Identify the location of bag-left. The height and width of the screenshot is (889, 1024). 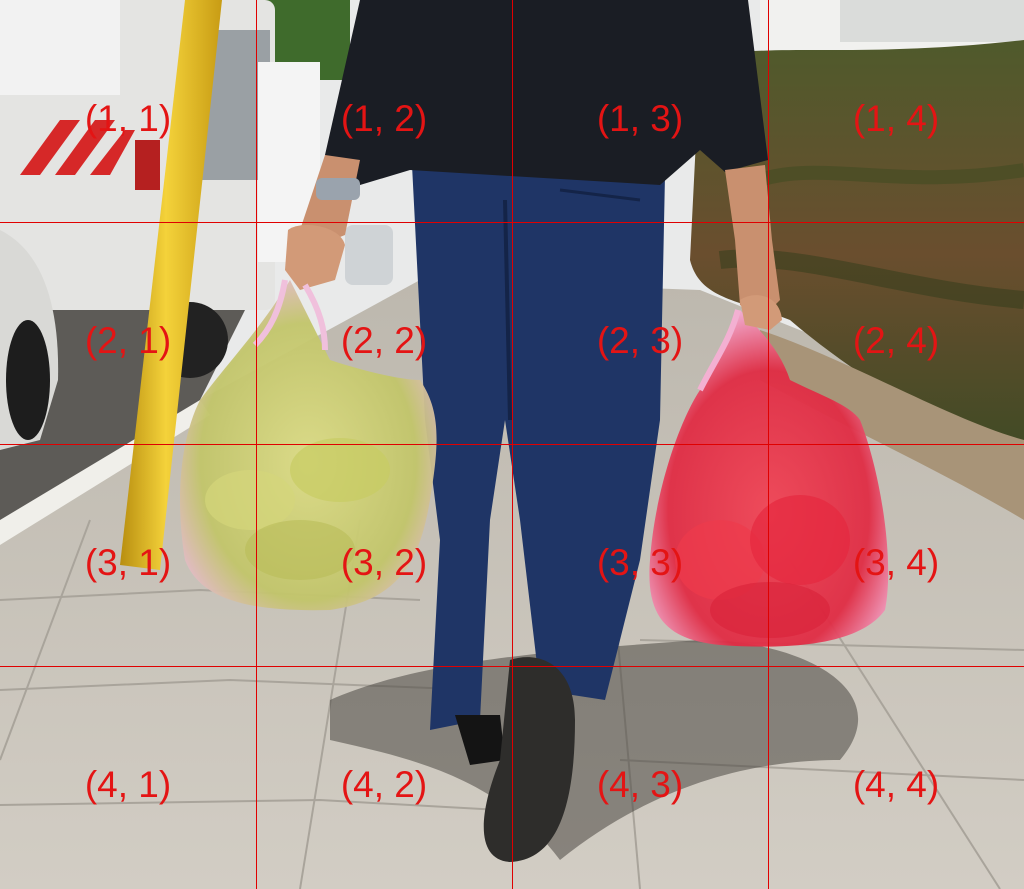
(308, 445).